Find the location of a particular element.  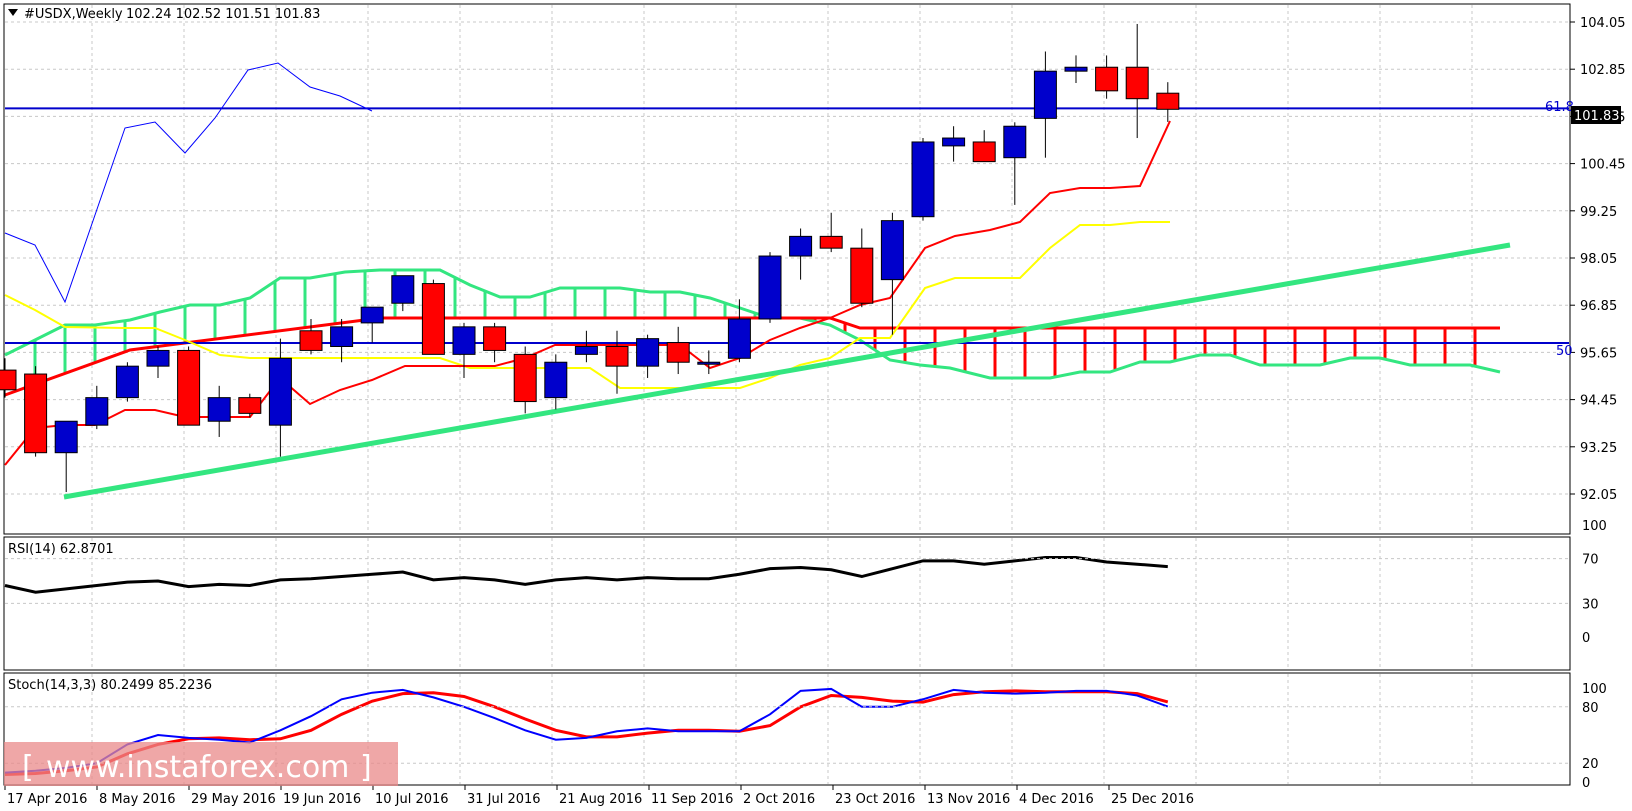

rsi-axis-label: 100 is located at coordinates (1594, 526).